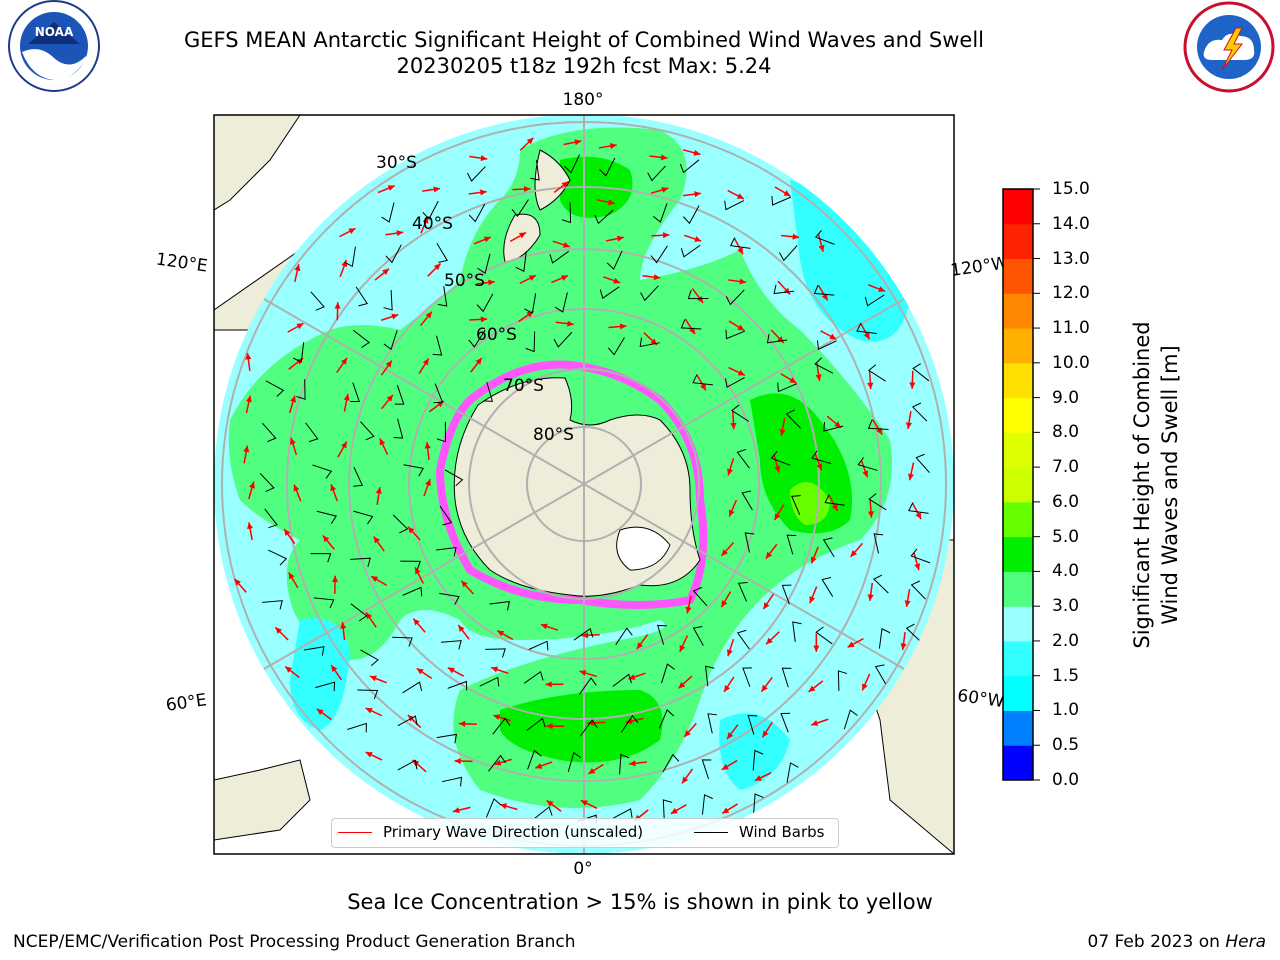 This screenshot has height=960, width=1280. I want to click on lat-label-80s: 80°S, so click(553, 435).